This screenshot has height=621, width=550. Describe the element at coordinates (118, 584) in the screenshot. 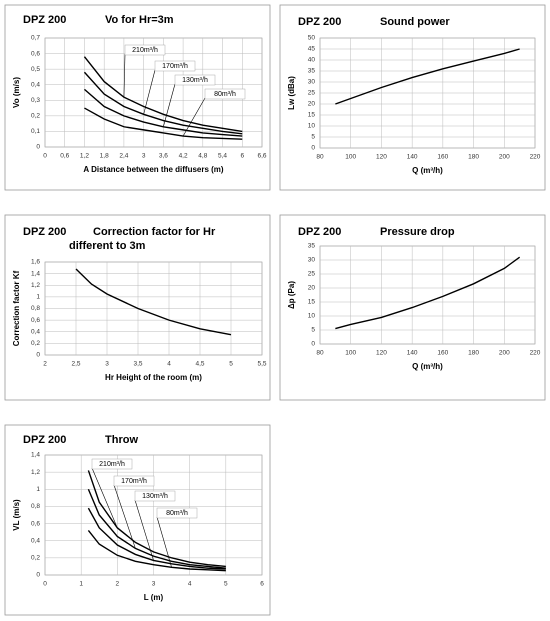

I see `x-tick-label: 2` at that location.